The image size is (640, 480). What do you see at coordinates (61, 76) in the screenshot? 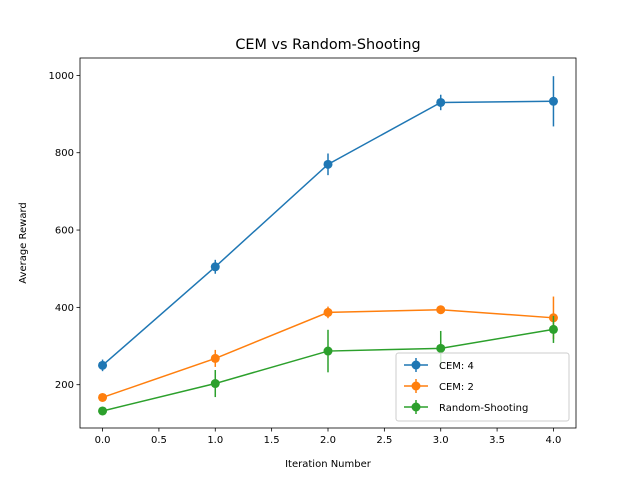
I see `y-tick-label: 1000` at bounding box center [61, 76].